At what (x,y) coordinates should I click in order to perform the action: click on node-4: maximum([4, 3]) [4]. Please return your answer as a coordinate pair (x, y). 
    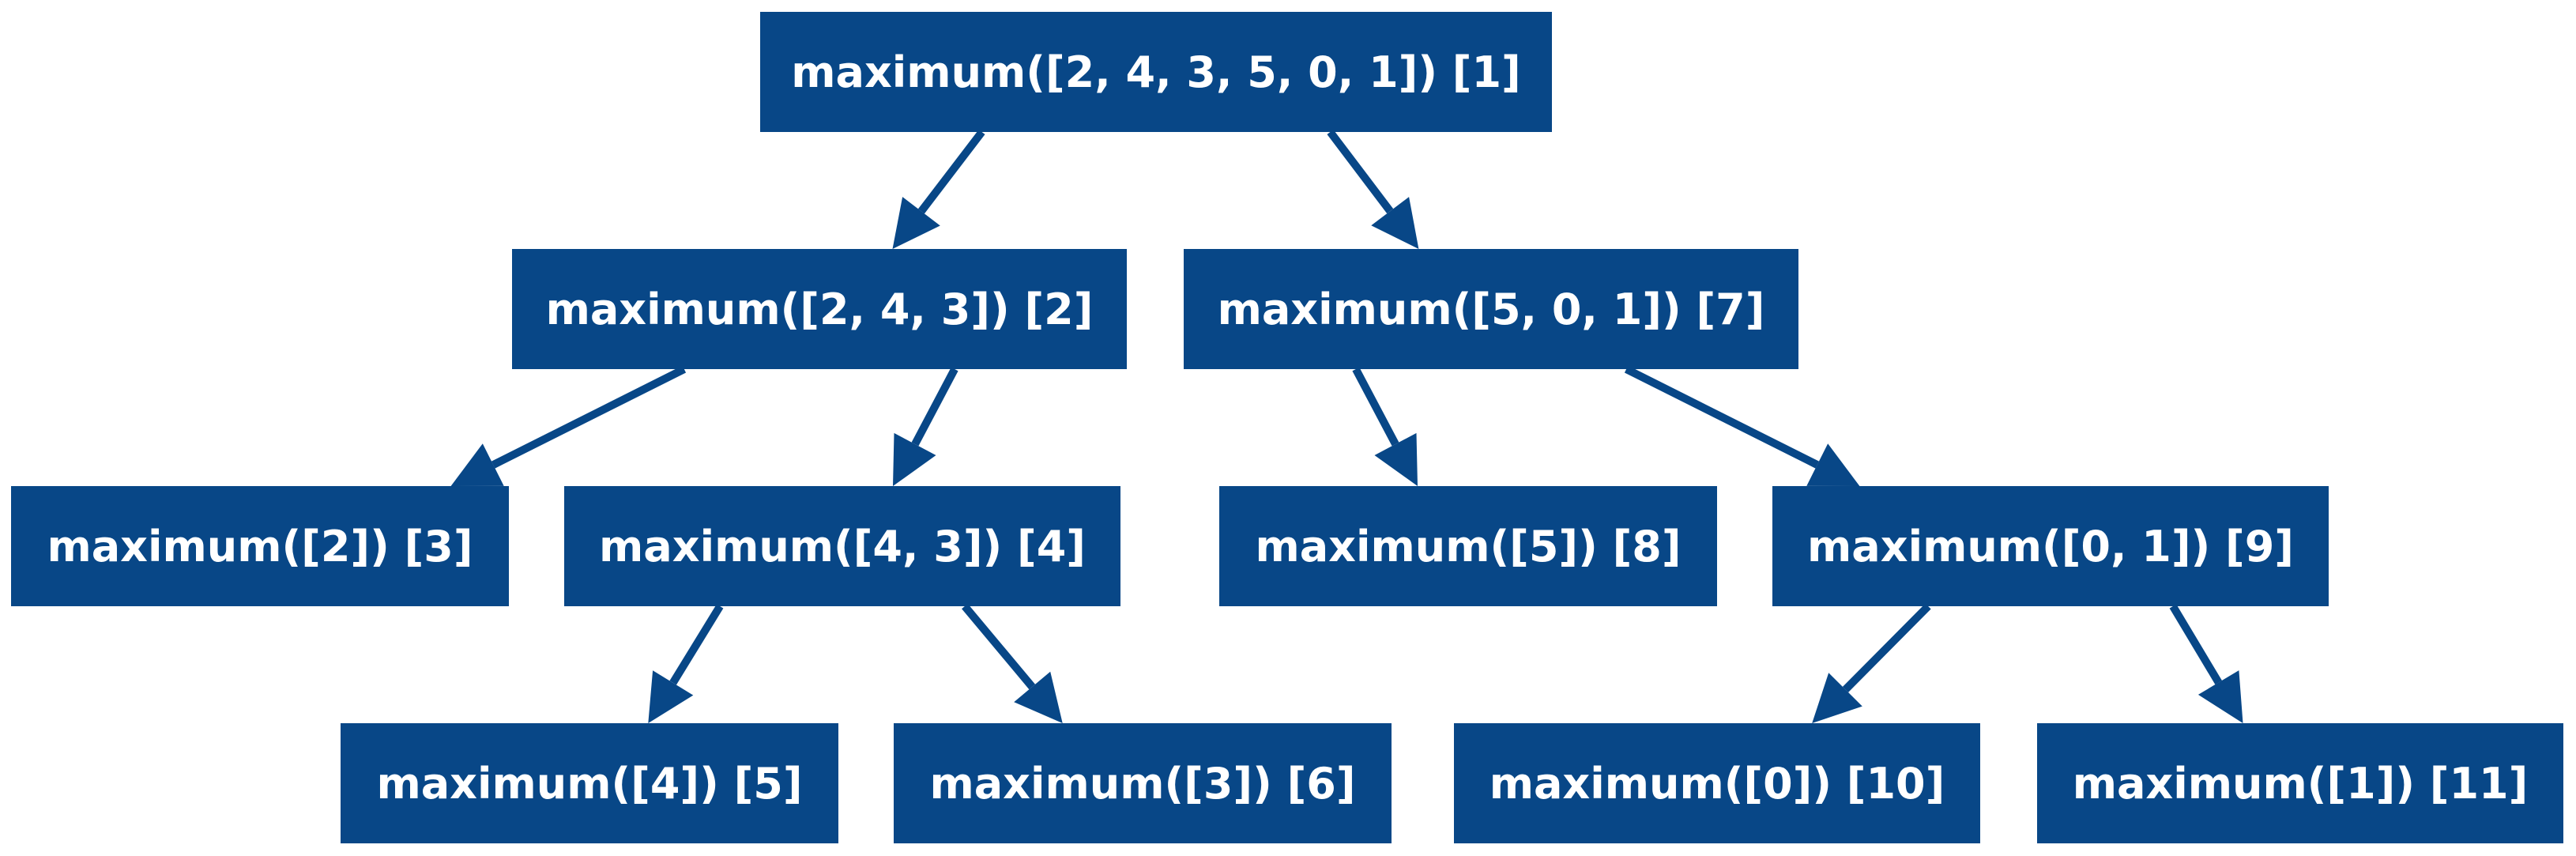
    Looking at the image, I should click on (842, 546).